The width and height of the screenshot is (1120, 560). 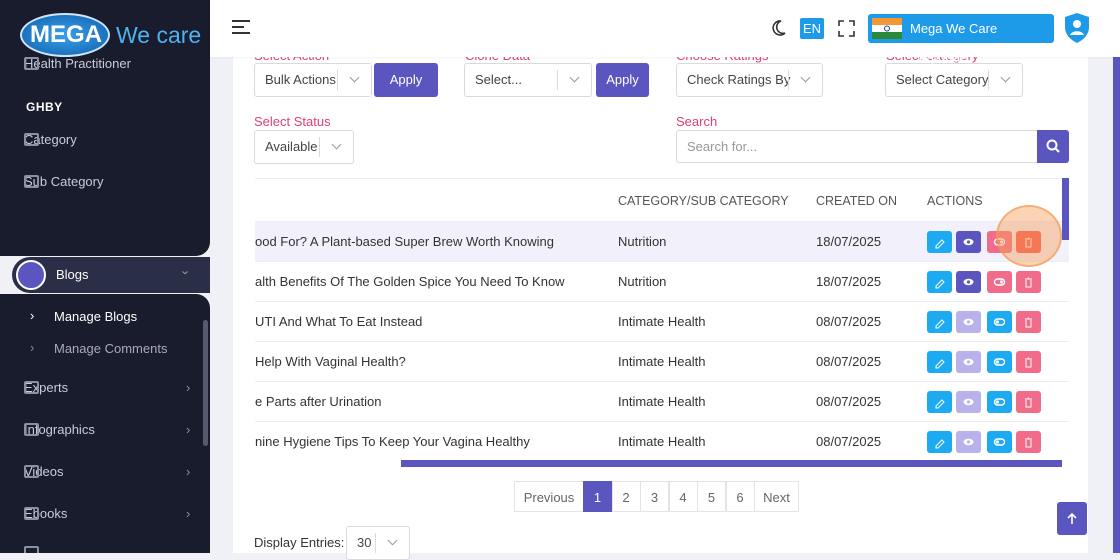 I want to click on status-select: Available, so click(x=304, y=147).